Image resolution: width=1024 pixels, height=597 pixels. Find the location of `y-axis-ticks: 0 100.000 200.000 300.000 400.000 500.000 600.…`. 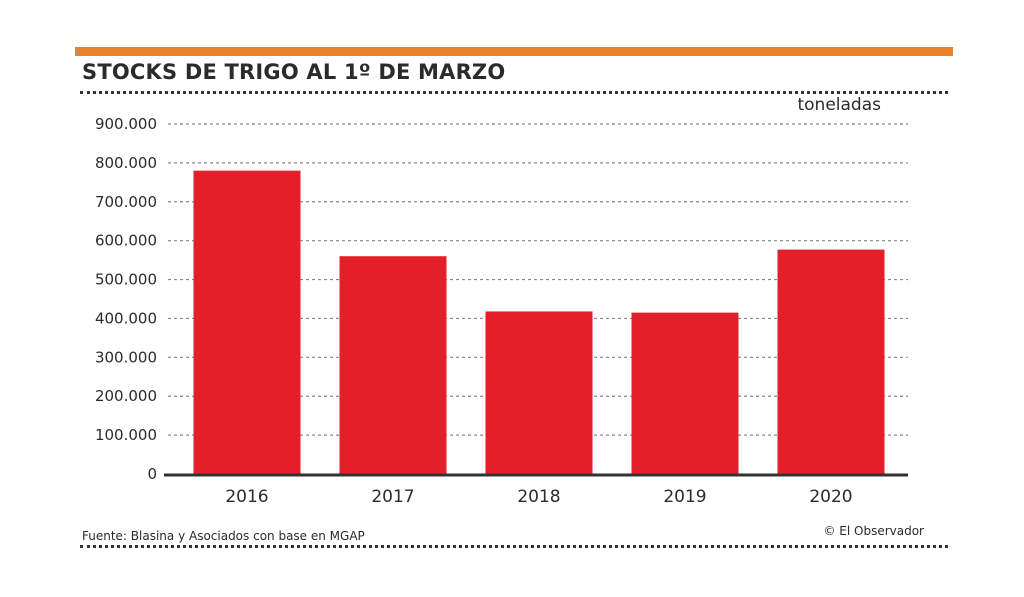

y-axis-ticks: 0 100.000 200.000 300.000 400.000 500.000 600.… is located at coordinates (126, 299).